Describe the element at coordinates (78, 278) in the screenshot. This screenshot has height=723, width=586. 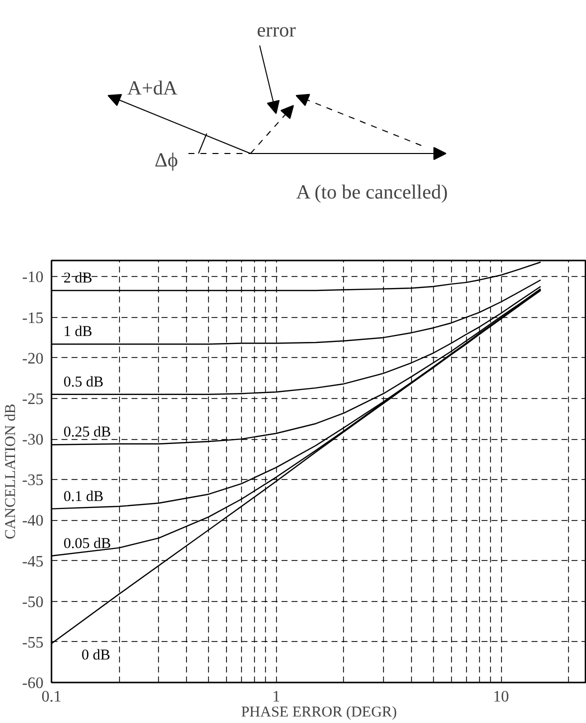
I see `series-label: 2 dB` at that location.